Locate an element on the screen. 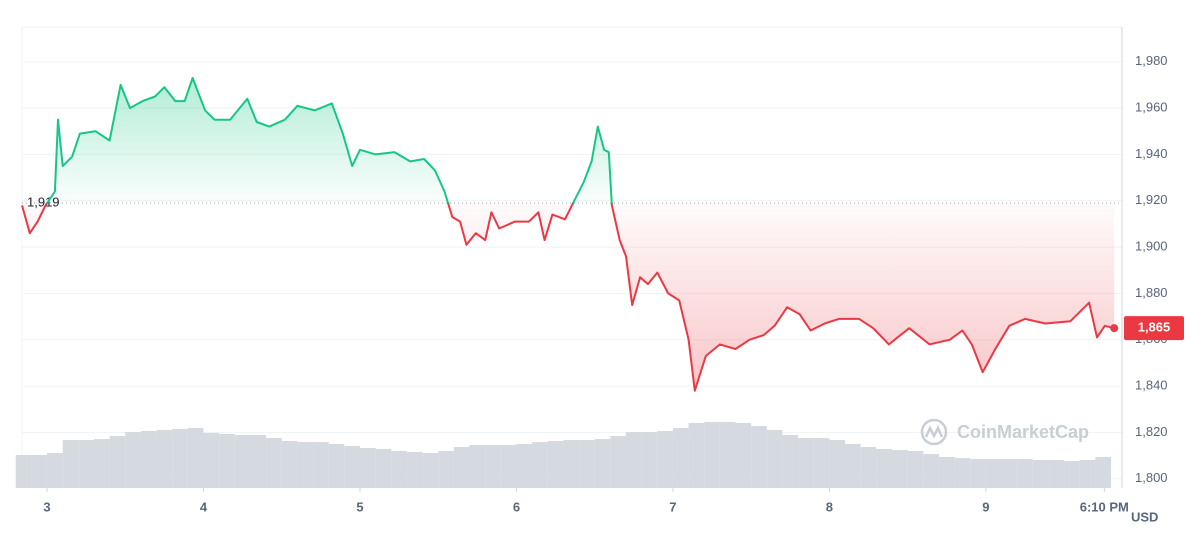 The width and height of the screenshot is (1201, 548). x-tick-label: 7 is located at coordinates (672, 506).